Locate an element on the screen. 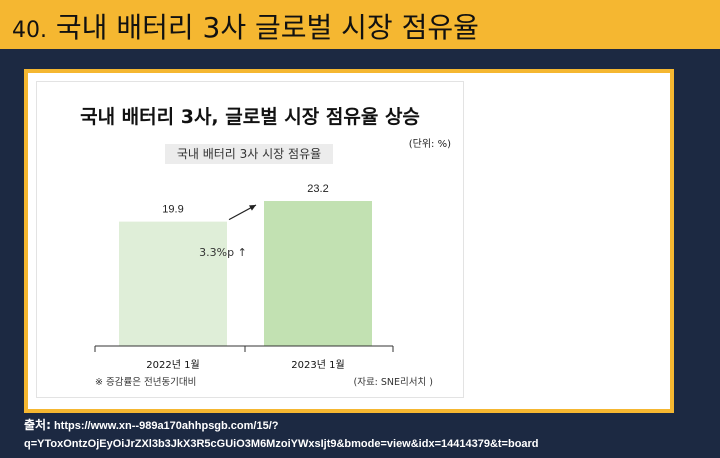  slide-number: 40. is located at coordinates (29, 30).